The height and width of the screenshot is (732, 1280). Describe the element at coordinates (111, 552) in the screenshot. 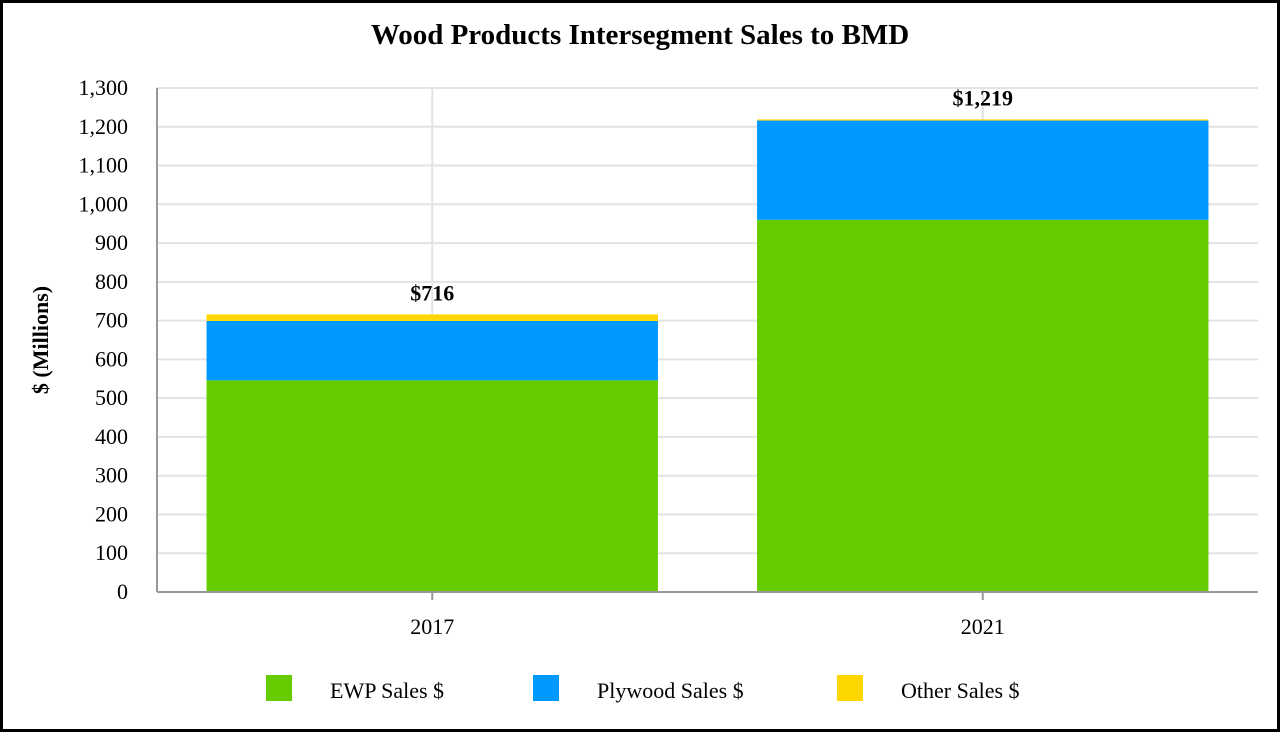

I see `y-tick-label: 100` at that location.